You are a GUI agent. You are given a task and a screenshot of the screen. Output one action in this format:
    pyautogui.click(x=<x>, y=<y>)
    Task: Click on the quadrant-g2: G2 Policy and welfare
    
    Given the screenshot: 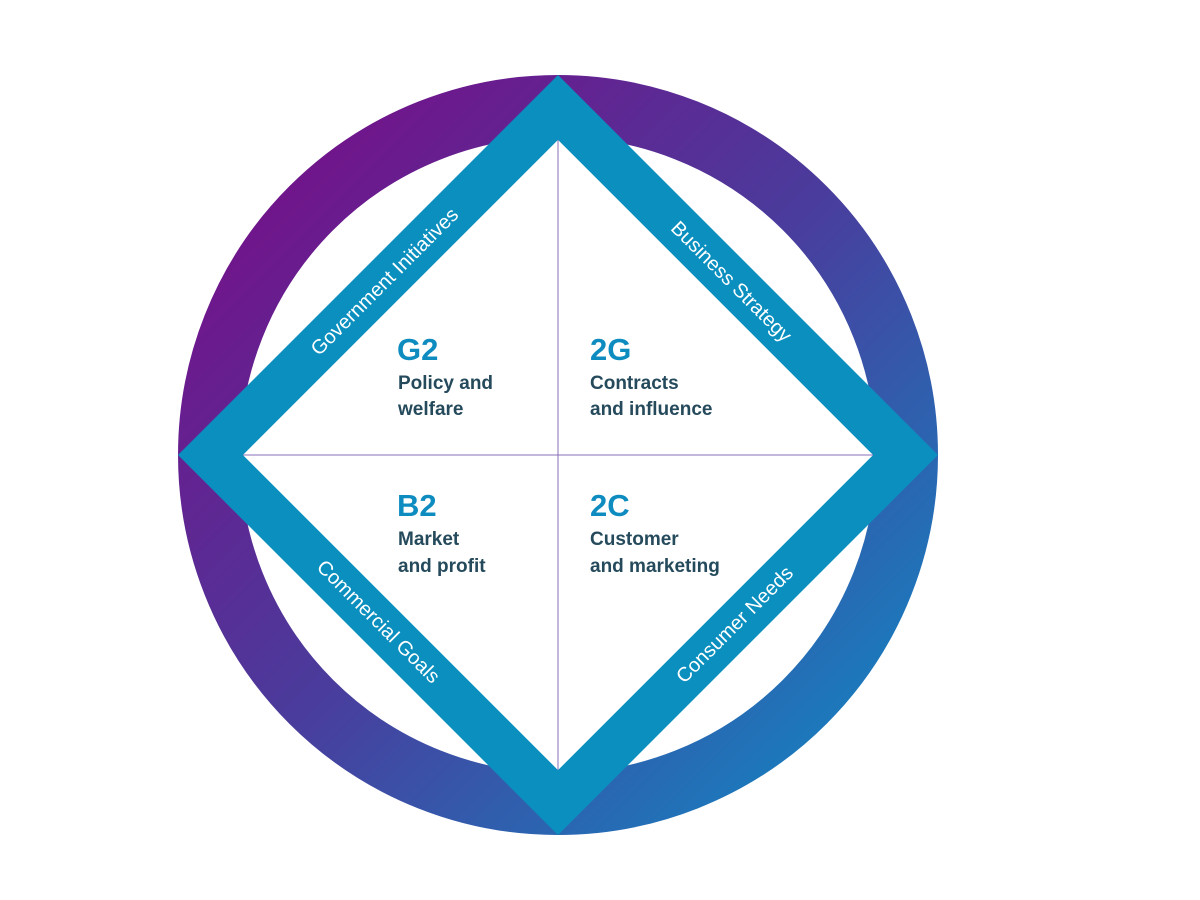 What is the action you would take?
    pyautogui.click(x=445, y=376)
    